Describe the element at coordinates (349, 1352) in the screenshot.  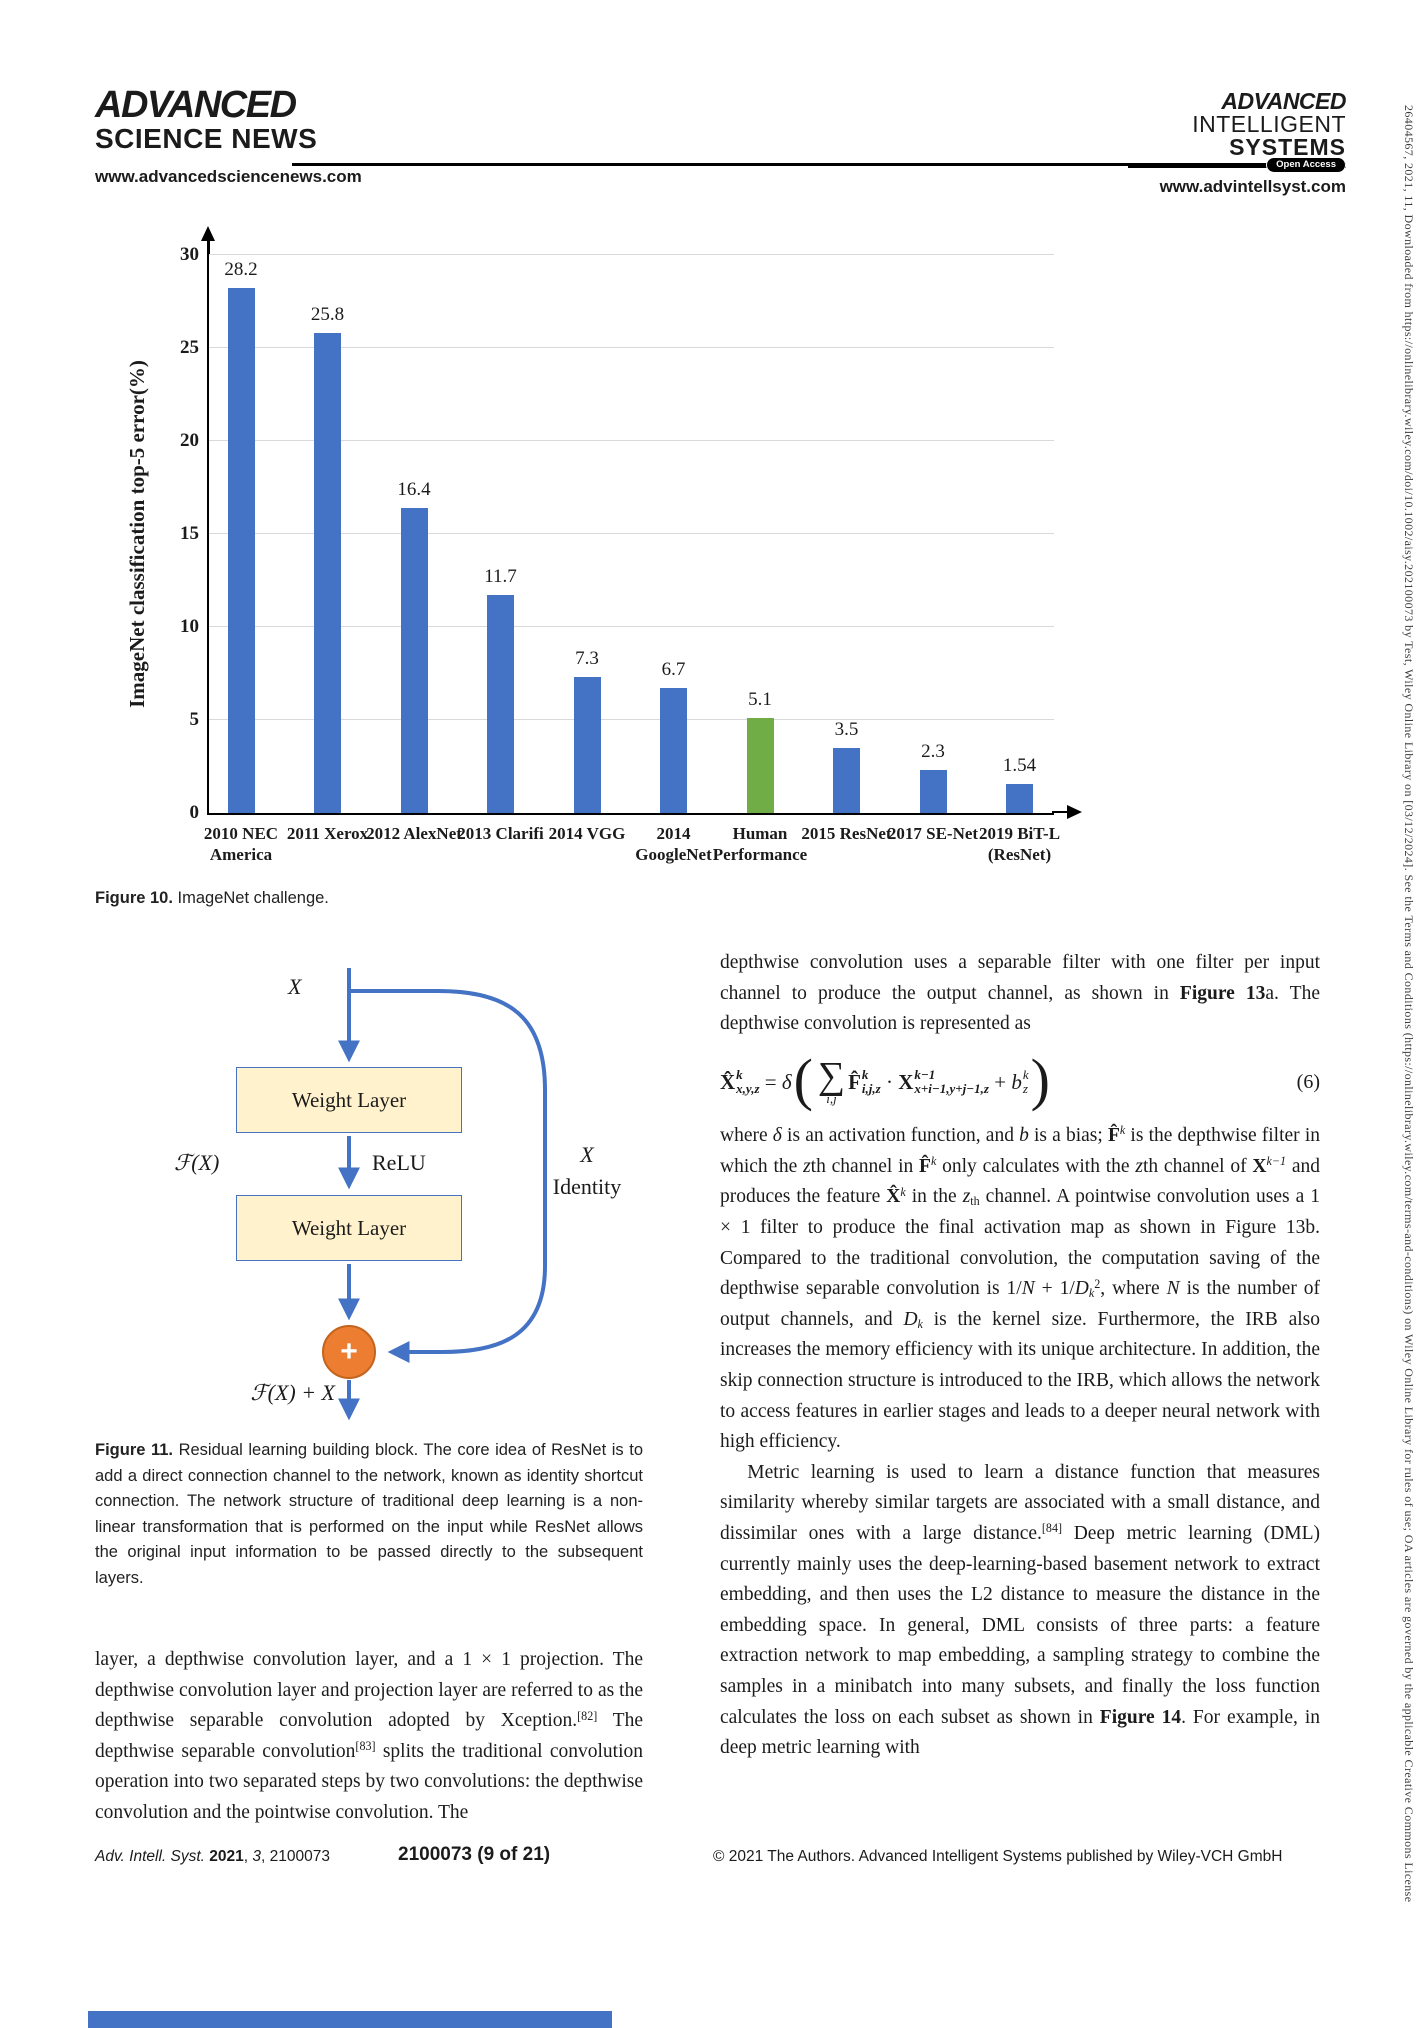
I see `plus-node: +` at that location.